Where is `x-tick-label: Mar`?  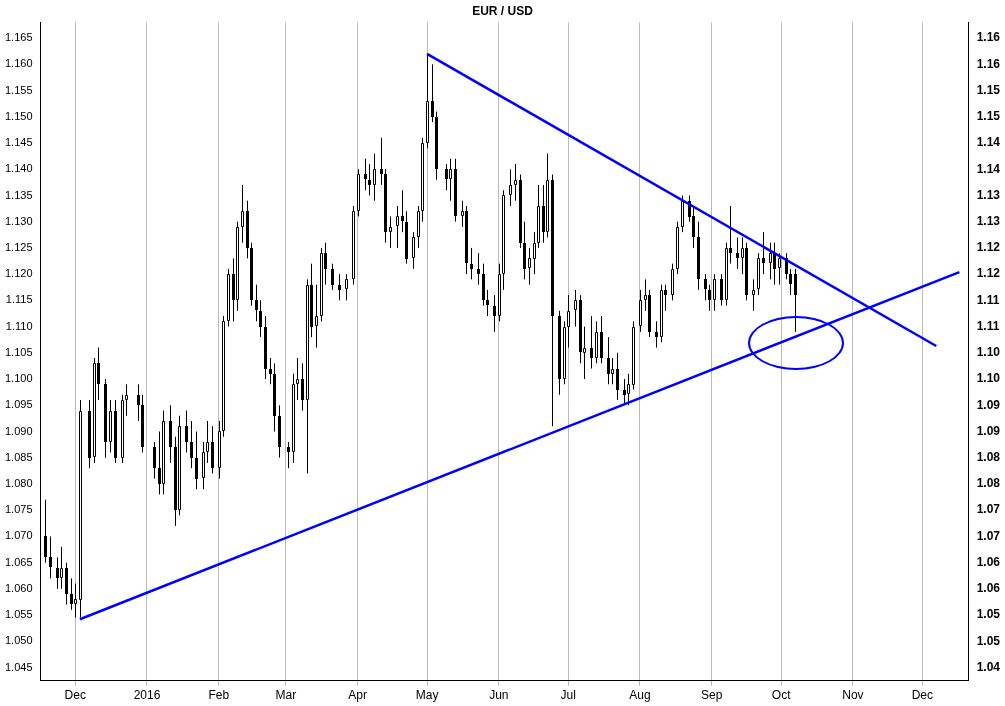 x-tick-label: Mar is located at coordinates (286, 695).